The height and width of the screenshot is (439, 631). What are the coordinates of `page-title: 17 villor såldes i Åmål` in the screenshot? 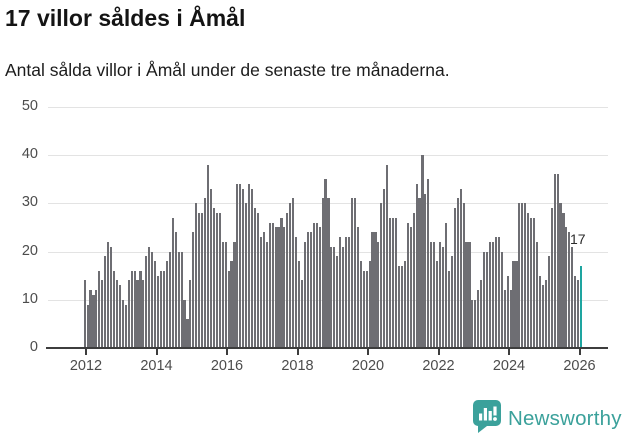 It's located at (125, 18).